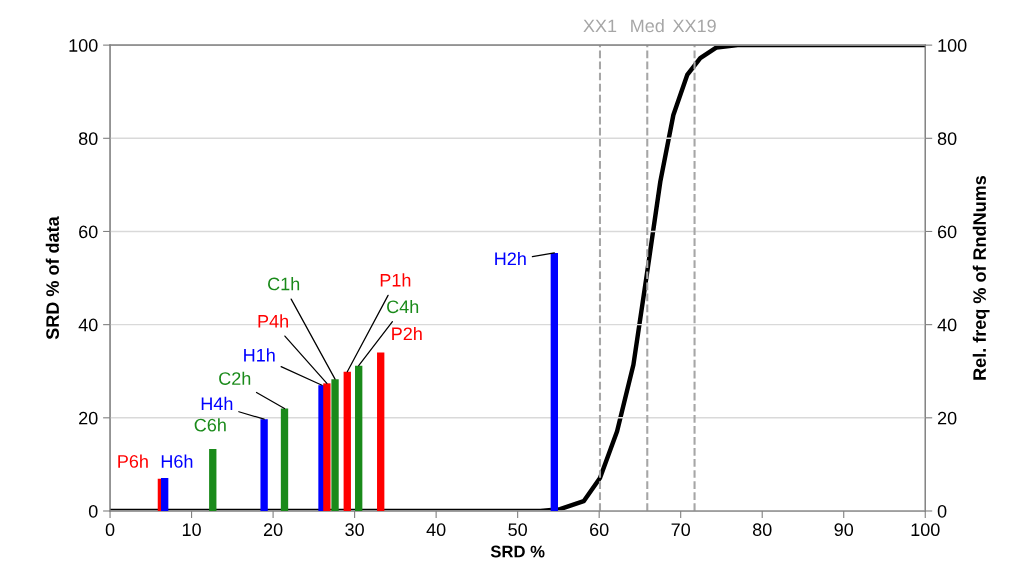 The height and width of the screenshot is (586, 1019). I want to click on ref-line-label: XX1, so click(600, 26).